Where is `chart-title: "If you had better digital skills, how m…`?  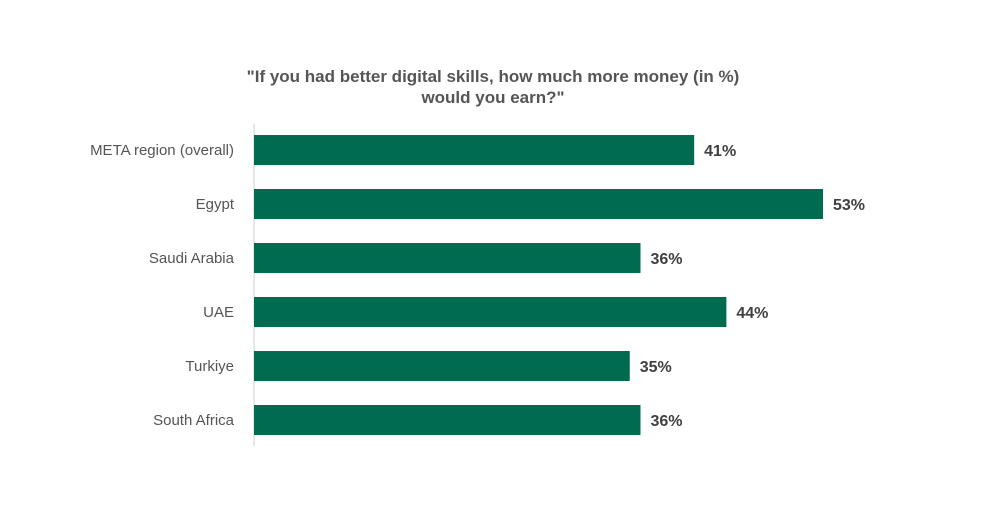 chart-title: "If you had better digital skills, how m… is located at coordinates (493, 87).